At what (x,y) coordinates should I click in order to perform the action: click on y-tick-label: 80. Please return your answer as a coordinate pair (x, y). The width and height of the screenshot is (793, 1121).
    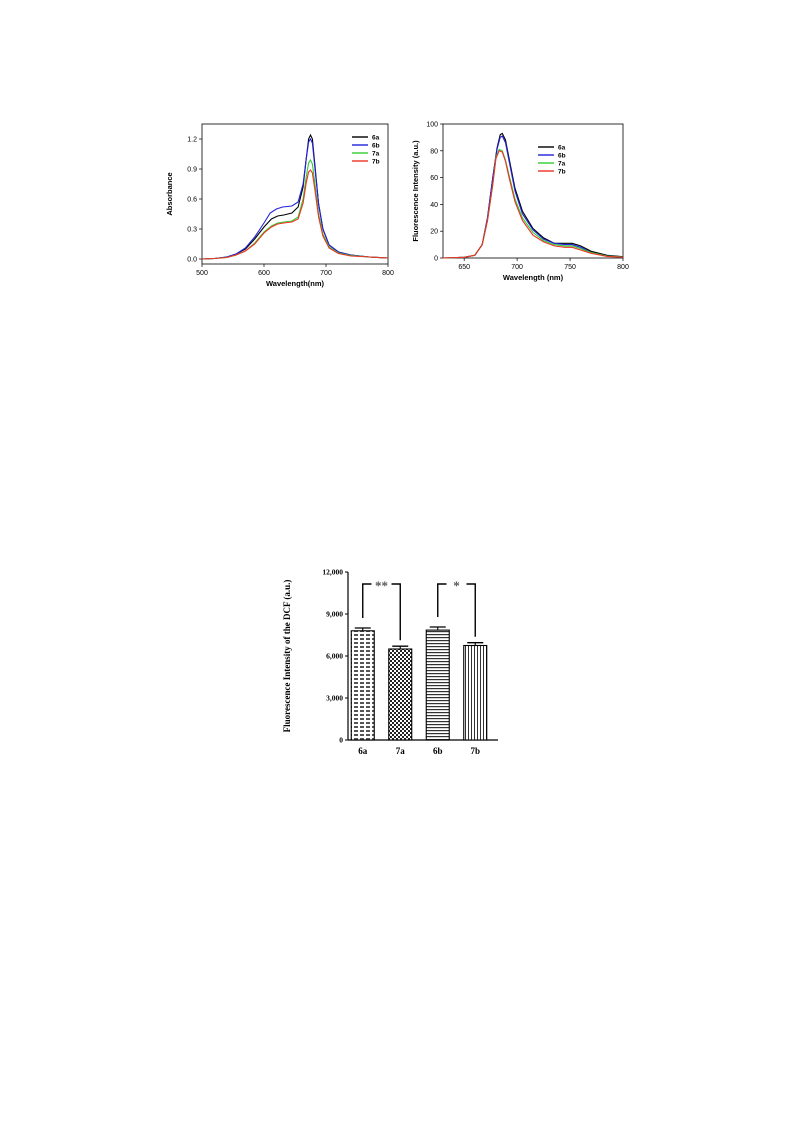
    Looking at the image, I should click on (434, 151).